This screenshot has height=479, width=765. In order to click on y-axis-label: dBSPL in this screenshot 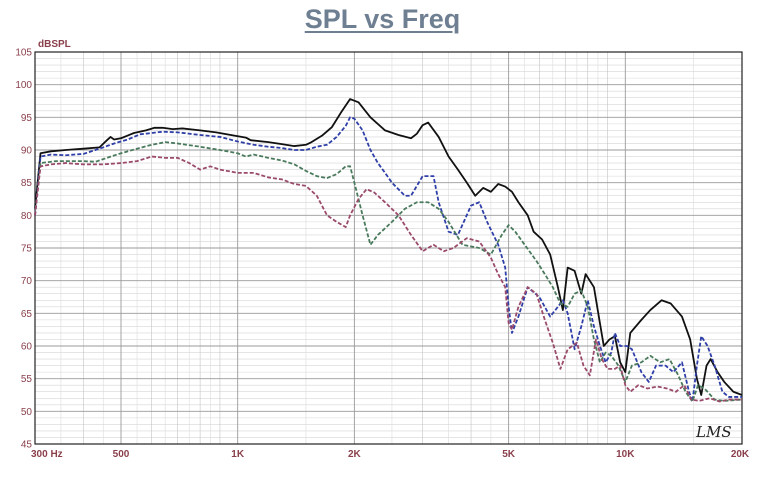, I will do `click(54, 44)`.